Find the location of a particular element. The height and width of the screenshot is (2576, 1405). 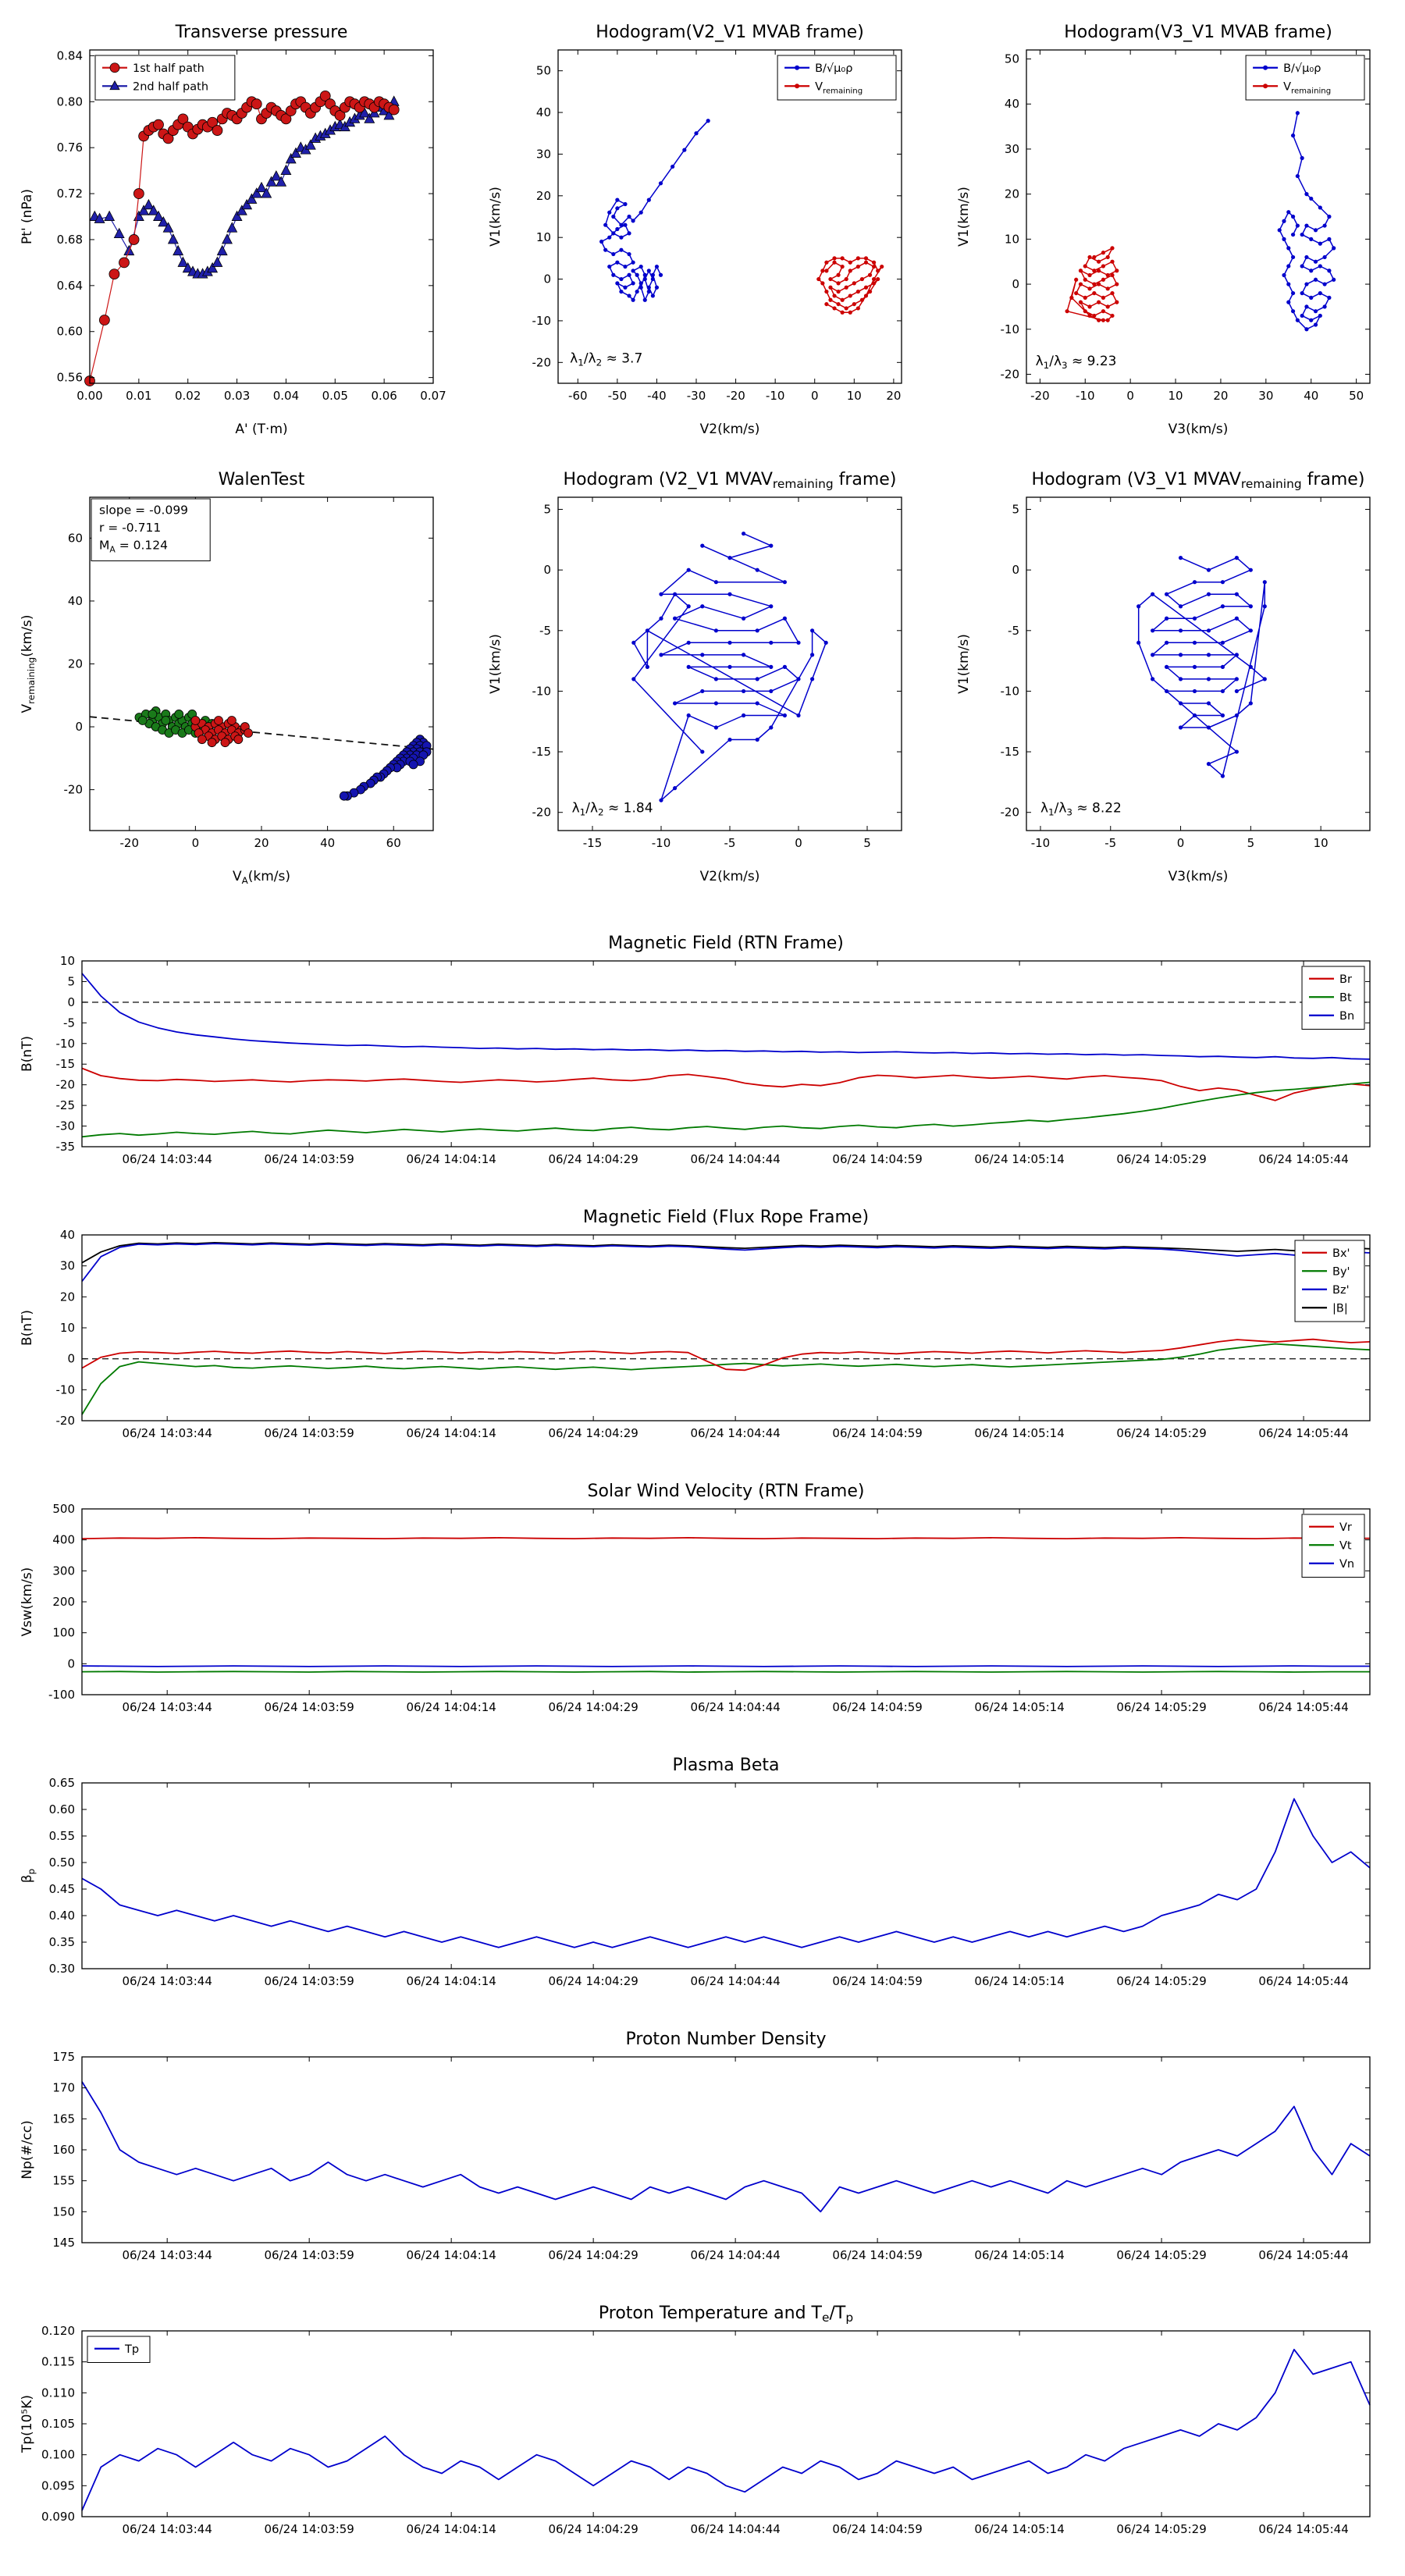

svg-text: slope = -0.099 is located at coordinates (144, 510).